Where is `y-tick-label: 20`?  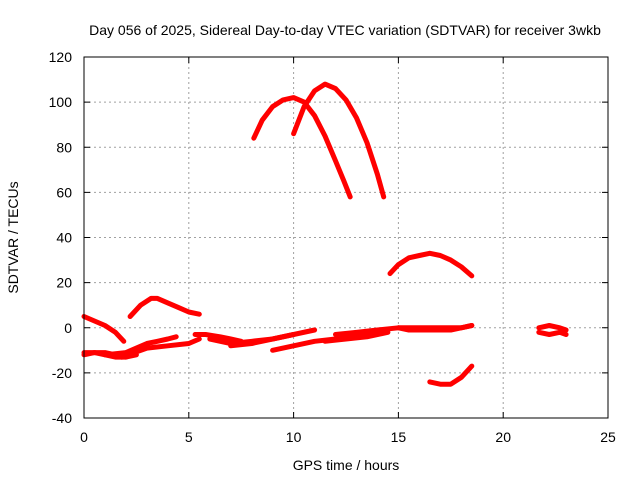
y-tick-label: 20 is located at coordinates (64, 283).